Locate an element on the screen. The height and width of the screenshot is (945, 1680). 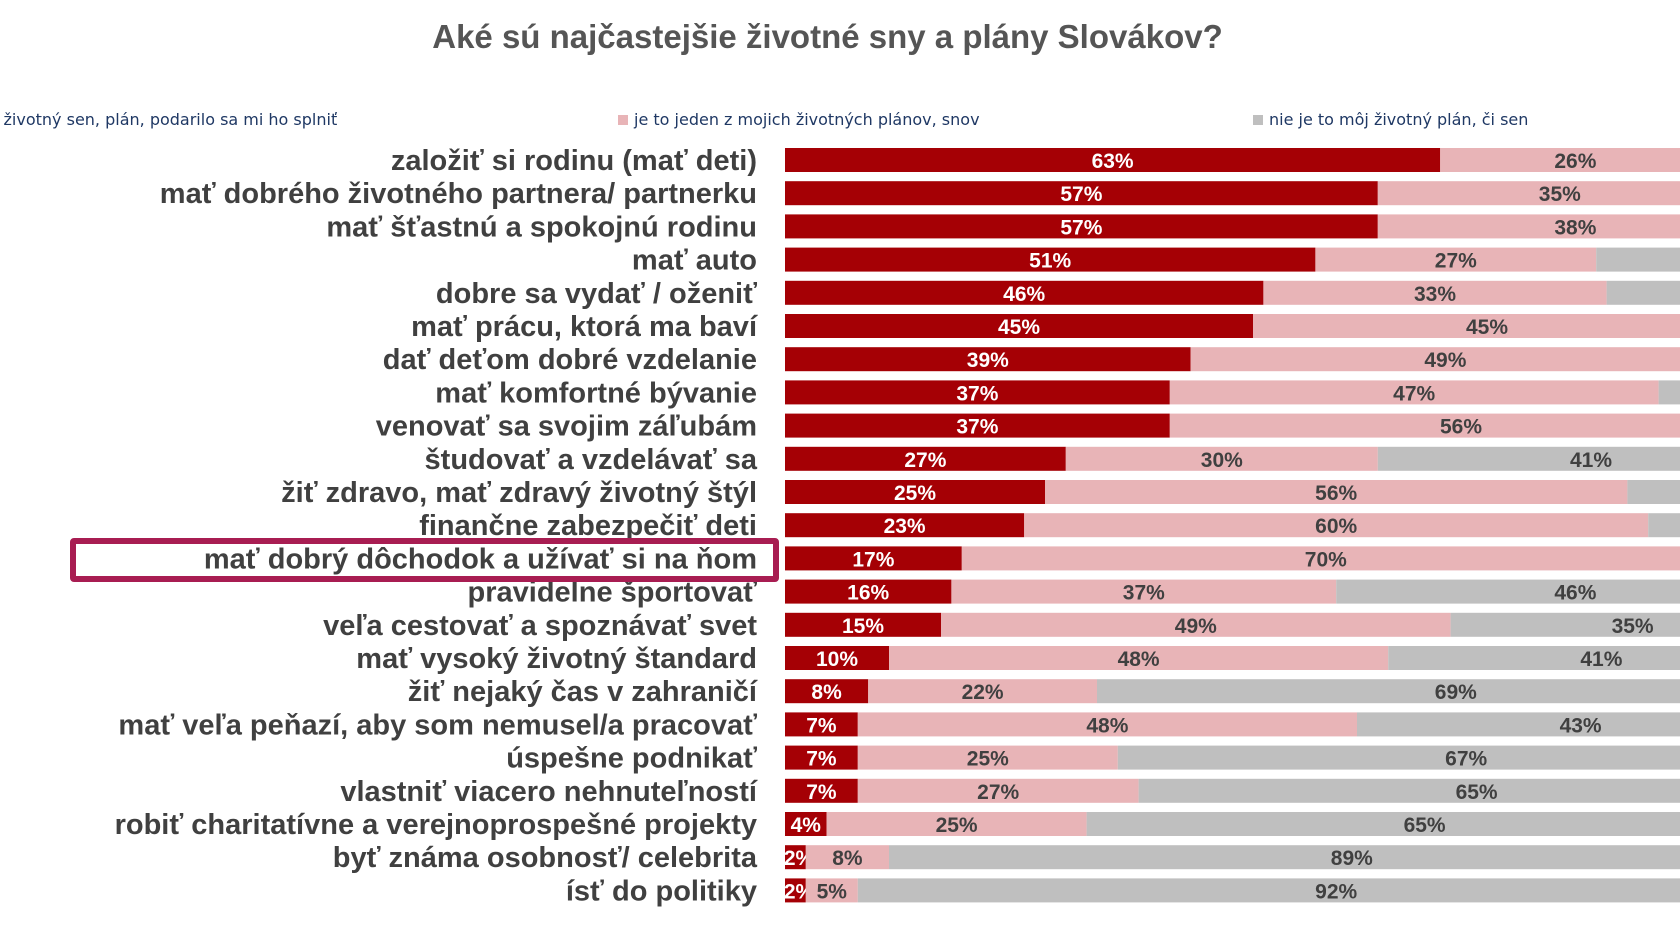
data-label-s3: 43% is located at coordinates (1581, 725).